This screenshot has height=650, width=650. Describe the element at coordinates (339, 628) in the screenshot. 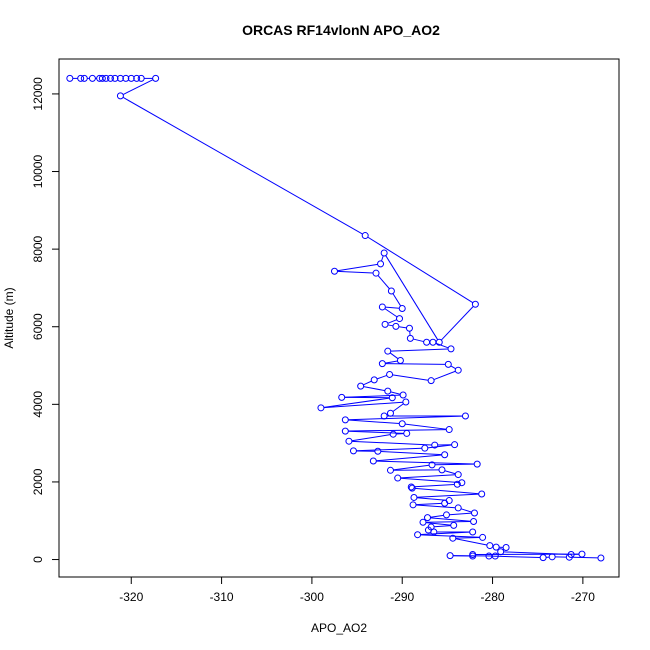

I see `x-axis-label: APO_AO2` at that location.